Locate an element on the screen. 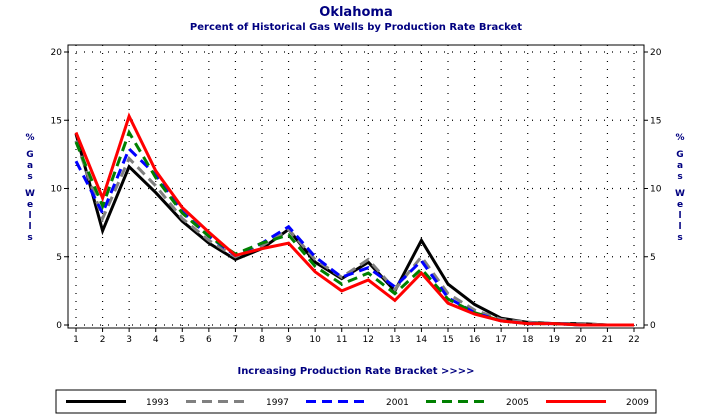  x-tick-label: 18 is located at coordinates (528, 340).